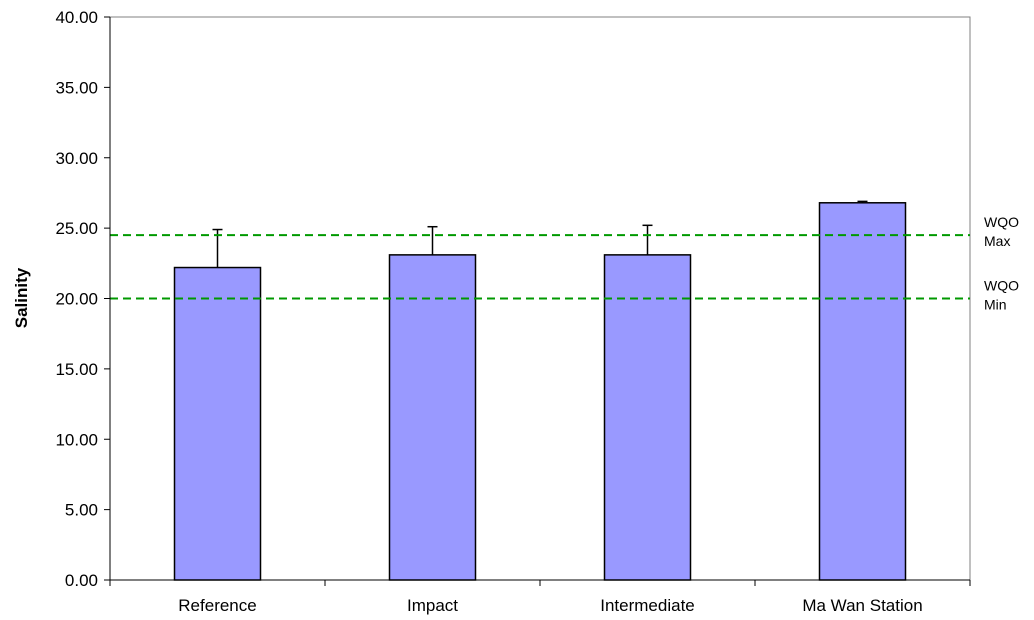 This screenshot has width=1034, height=620. What do you see at coordinates (997, 241) in the screenshot?
I see `reference-label-bottom: Max` at bounding box center [997, 241].